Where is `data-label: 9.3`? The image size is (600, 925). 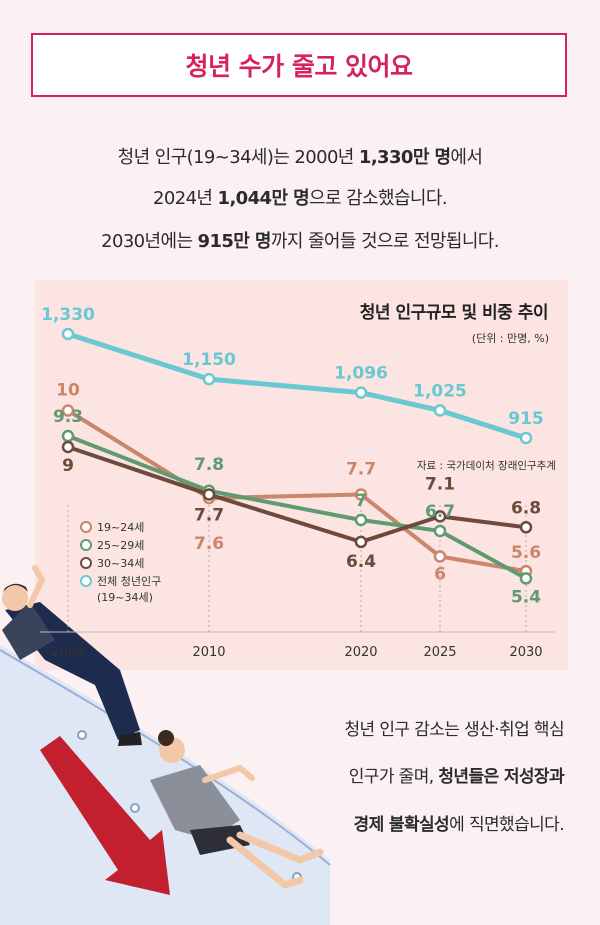
data-label: 9.3 is located at coordinates (68, 417).